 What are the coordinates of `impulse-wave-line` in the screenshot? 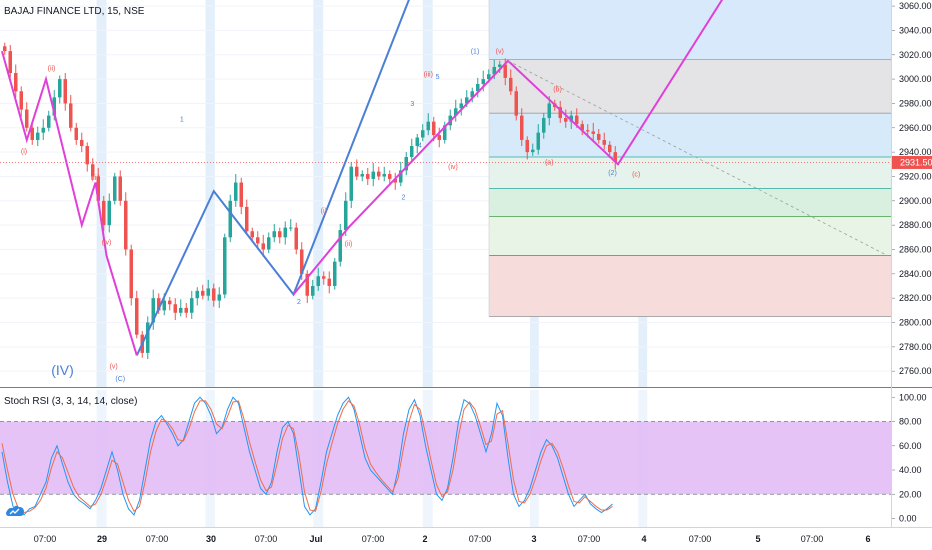 It's located at (69, 203).